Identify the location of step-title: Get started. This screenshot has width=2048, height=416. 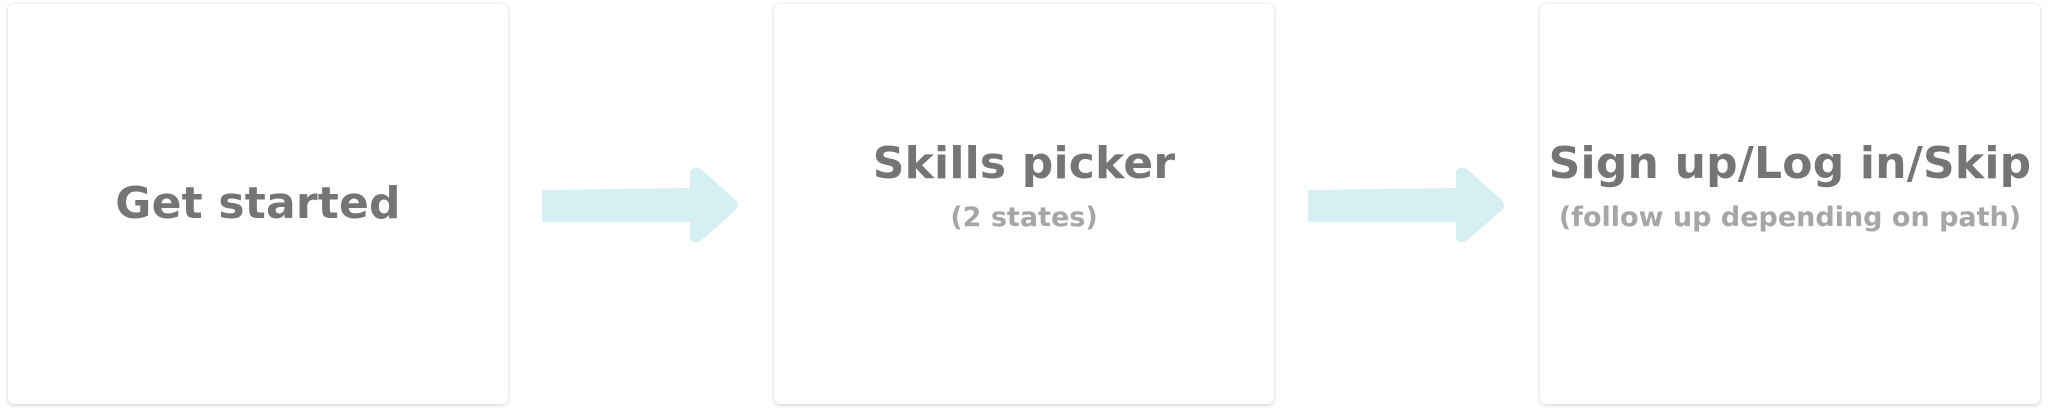
(258, 203).